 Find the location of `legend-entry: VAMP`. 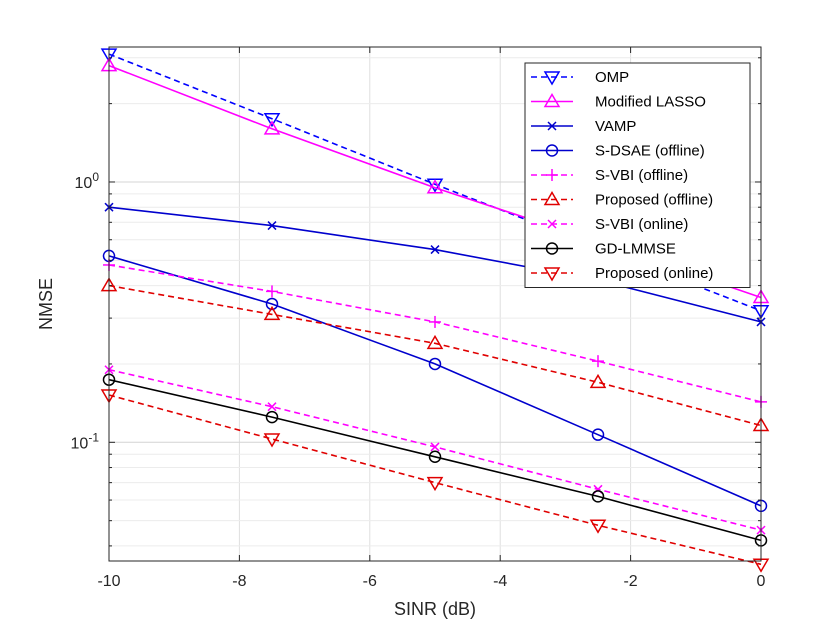

legend-entry: VAMP is located at coordinates (583, 126).